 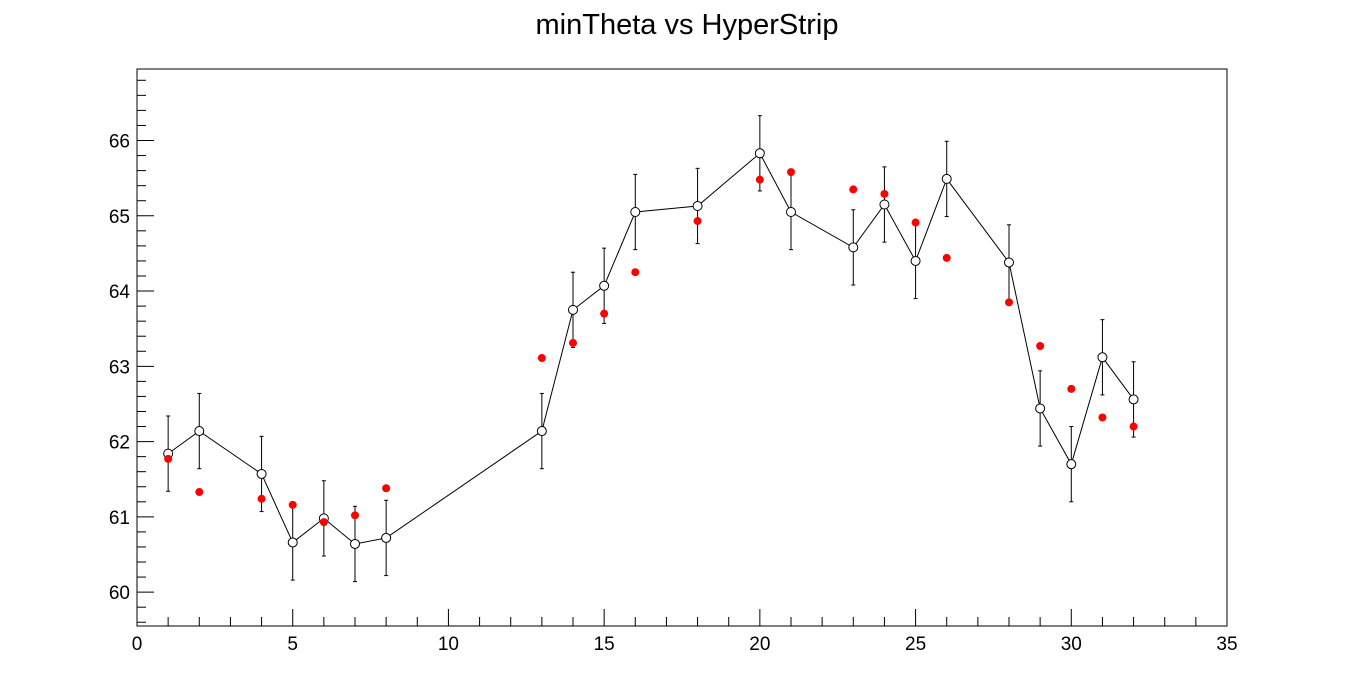 What do you see at coordinates (448, 644) in the screenshot?
I see `x-tick-label: 10` at bounding box center [448, 644].